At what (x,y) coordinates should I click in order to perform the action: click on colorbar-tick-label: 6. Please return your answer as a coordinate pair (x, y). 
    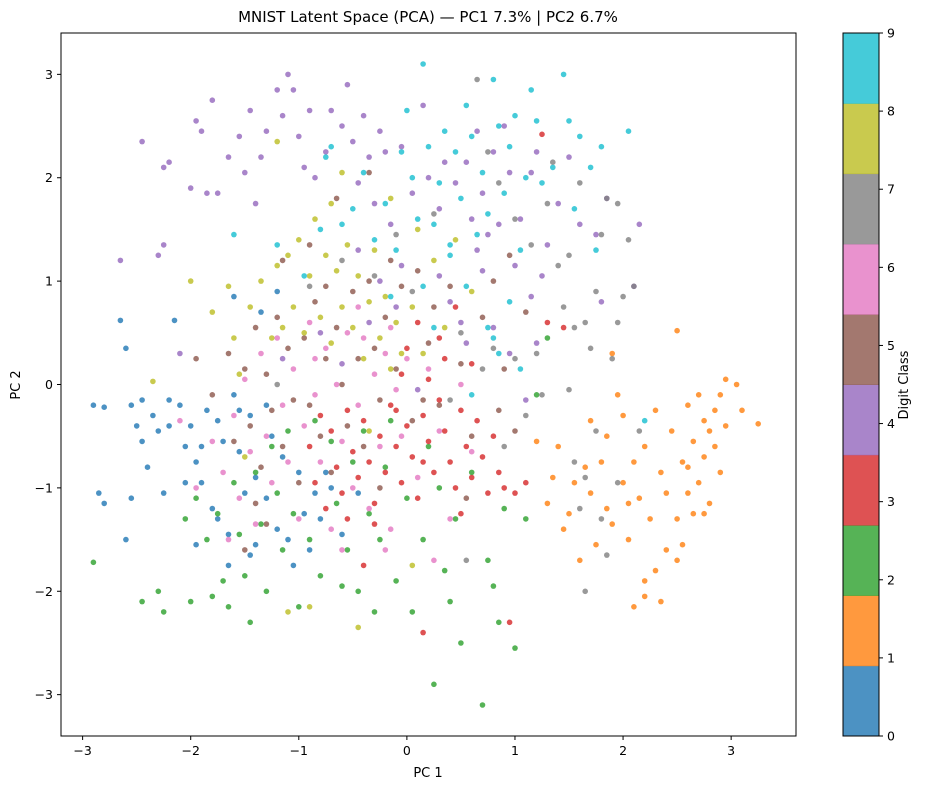
    Looking at the image, I should click on (891, 267).